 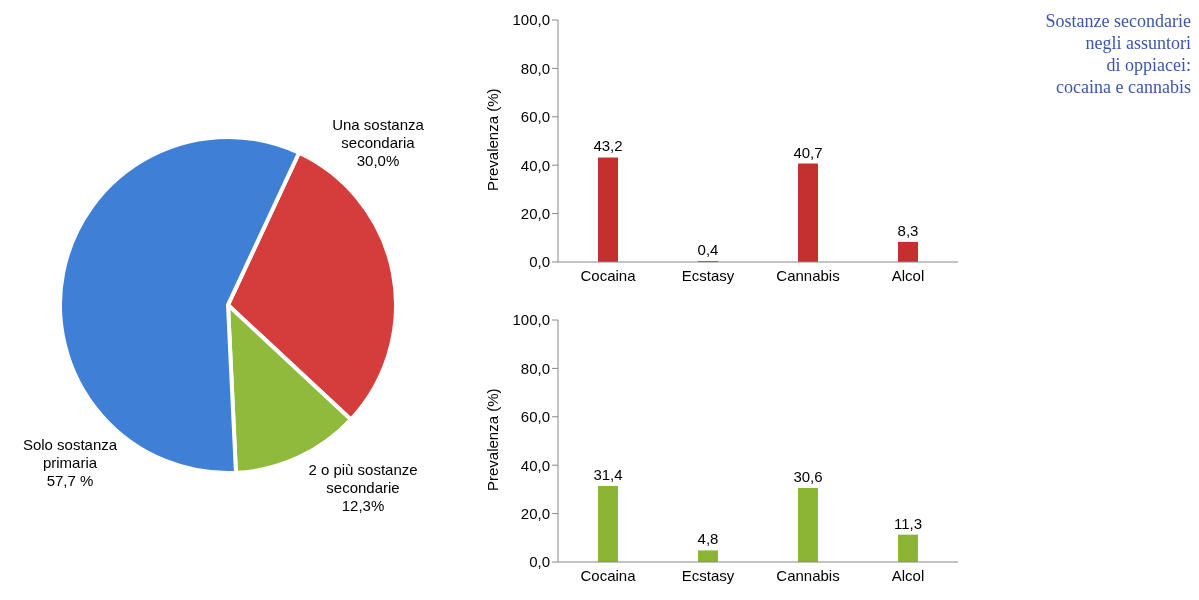 What do you see at coordinates (378, 133) in the screenshot?
I see `slice-label: Una sostanza secondaria` at bounding box center [378, 133].